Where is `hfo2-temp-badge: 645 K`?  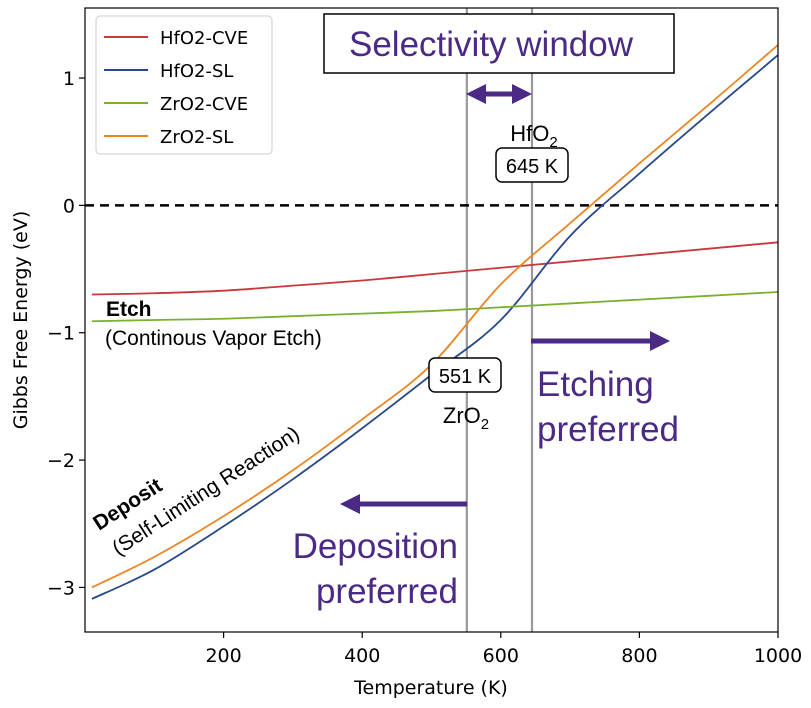
hfo2-temp-badge: 645 K is located at coordinates (532, 165).